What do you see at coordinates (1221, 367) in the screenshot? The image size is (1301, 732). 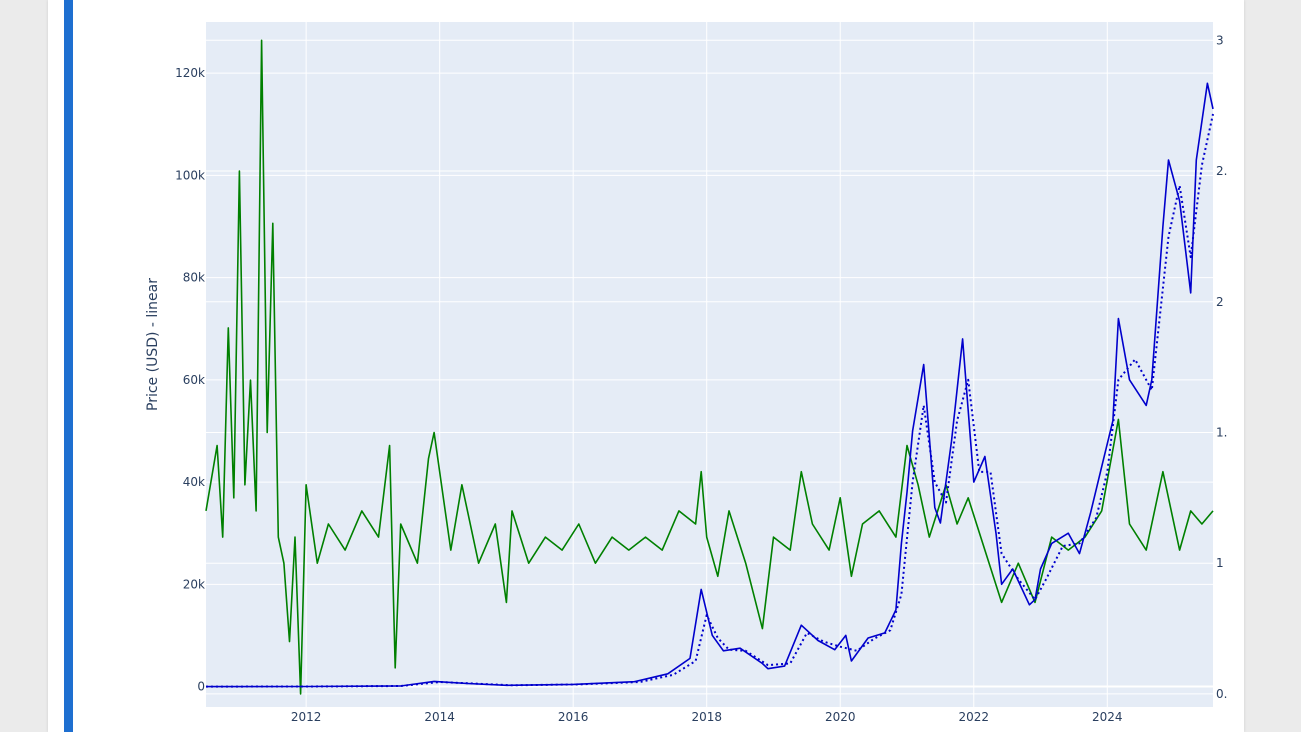 I see `y2-axis: 0. 1 1. 2 2. 3` at bounding box center [1221, 367].